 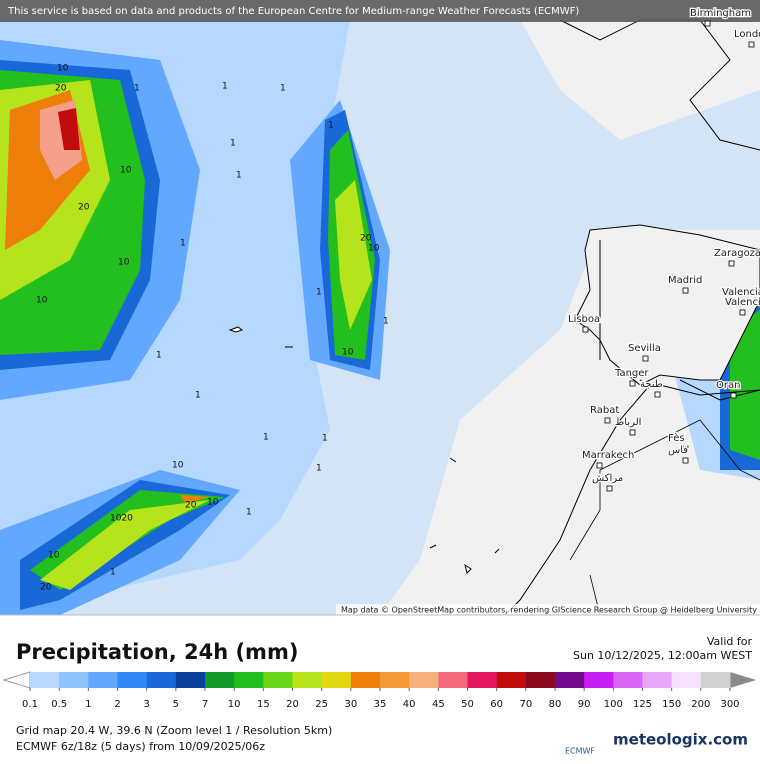 What do you see at coordinates (292, 704) in the screenshot?
I see `legend-tick-label: 20` at bounding box center [292, 704].